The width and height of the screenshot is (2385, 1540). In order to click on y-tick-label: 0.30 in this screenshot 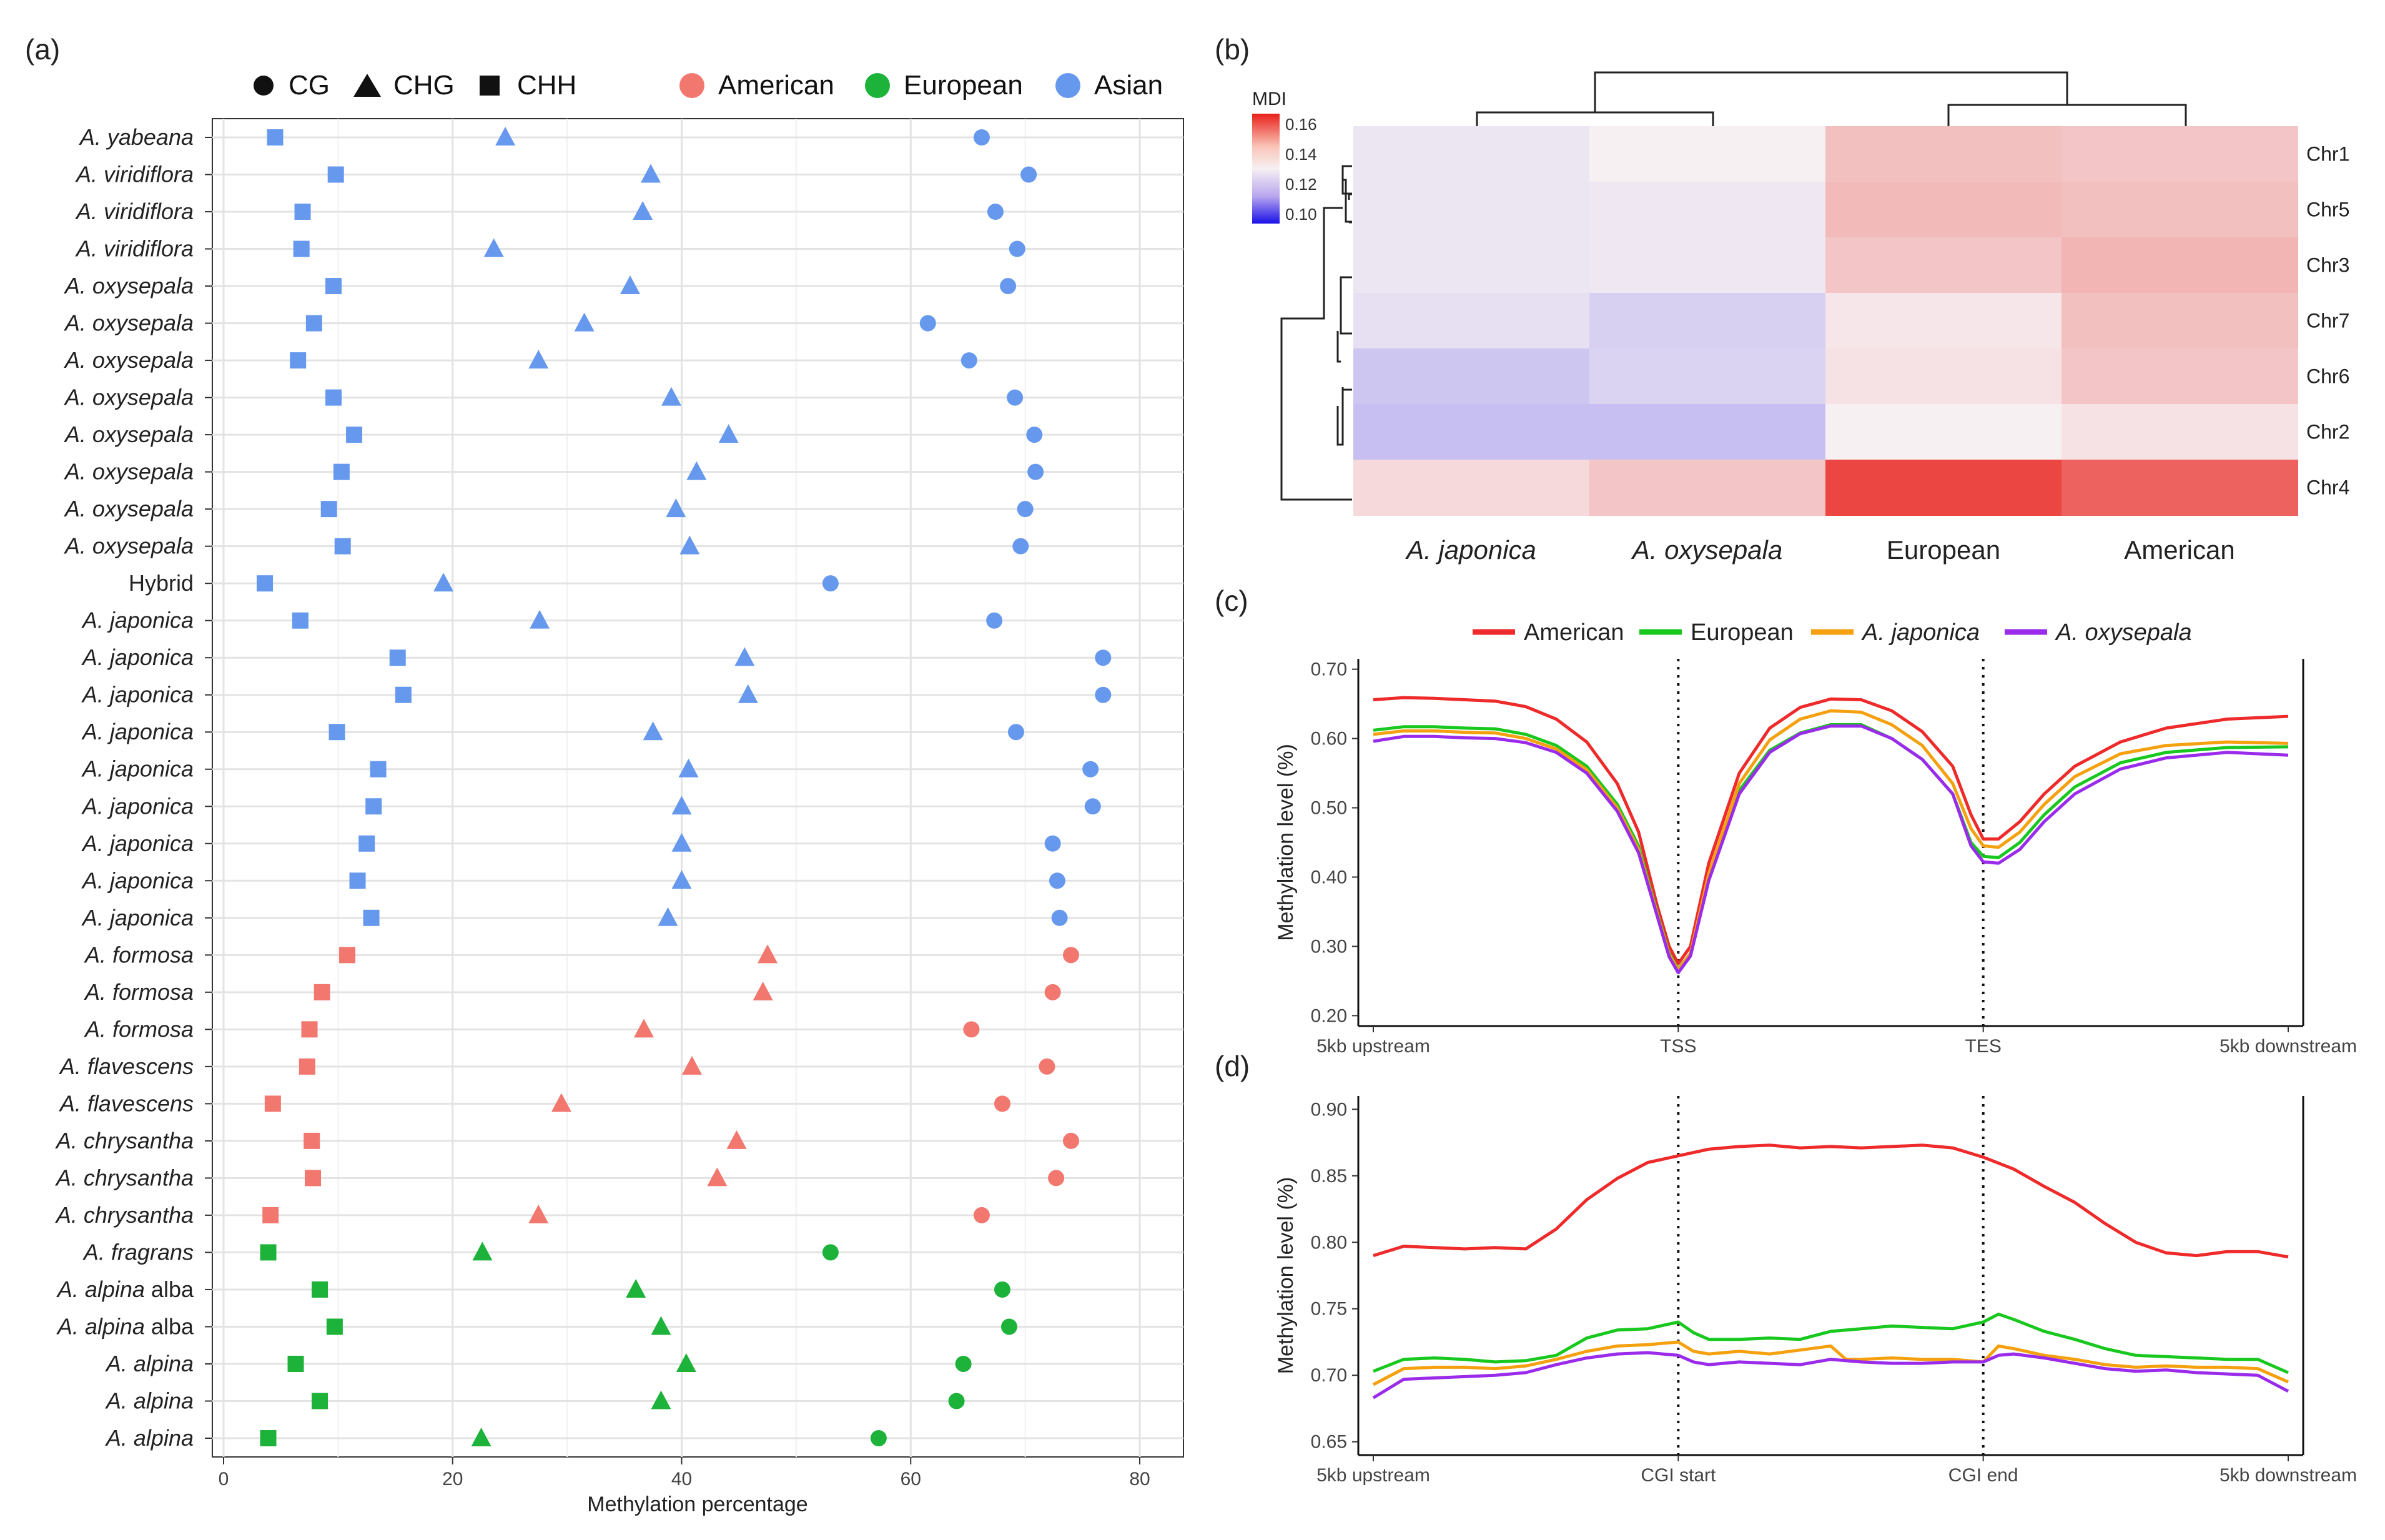, I will do `click(1329, 946)`.